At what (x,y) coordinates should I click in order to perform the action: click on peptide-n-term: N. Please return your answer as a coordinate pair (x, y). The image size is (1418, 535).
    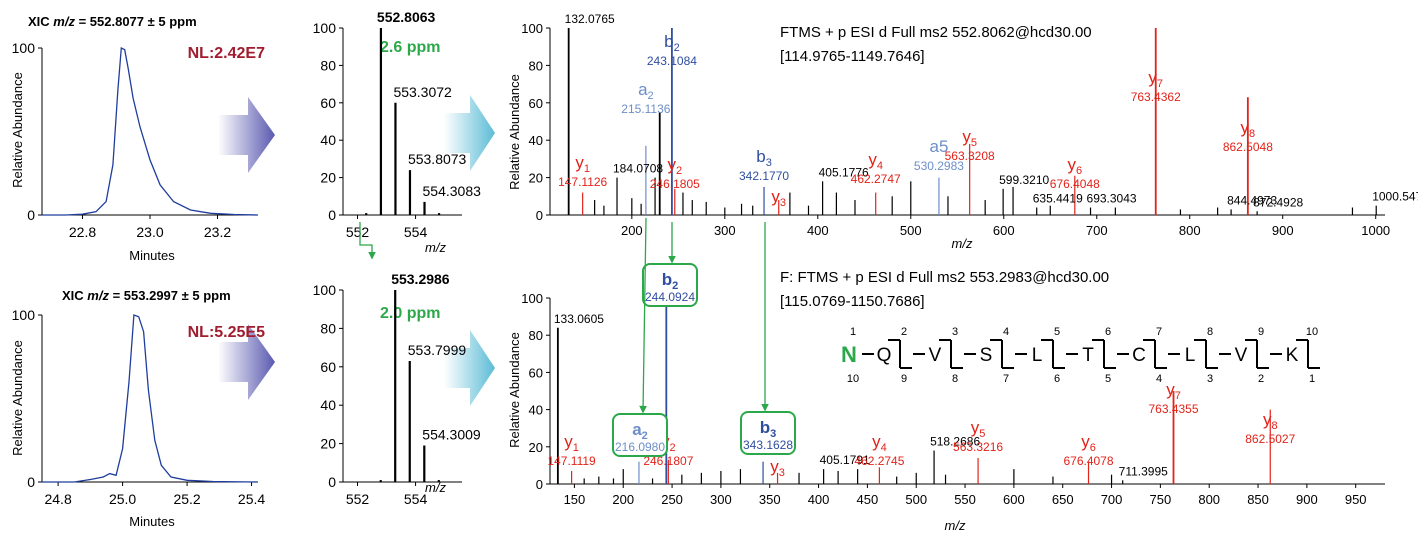
    Looking at the image, I should click on (849, 354).